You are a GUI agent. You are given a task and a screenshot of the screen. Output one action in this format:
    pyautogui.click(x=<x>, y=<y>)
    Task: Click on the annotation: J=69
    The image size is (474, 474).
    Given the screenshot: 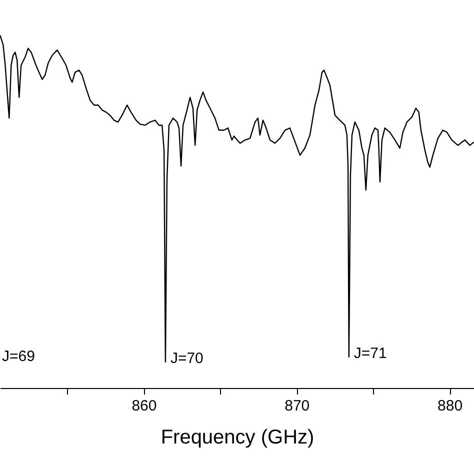 What is the action you would take?
    pyautogui.click(x=18, y=356)
    